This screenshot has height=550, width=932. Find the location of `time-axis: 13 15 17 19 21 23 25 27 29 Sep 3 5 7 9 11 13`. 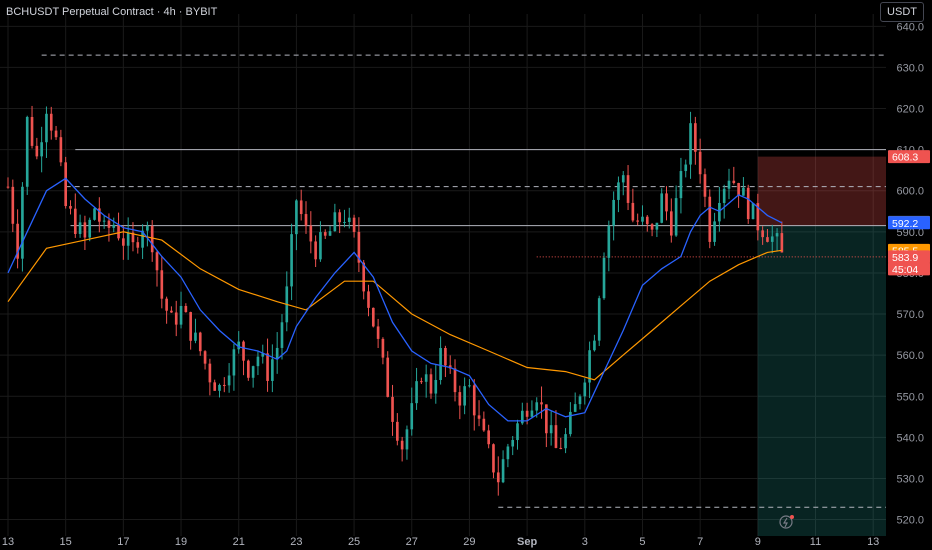

time-axis: 13 15 17 19 21 23 25 27 29 Sep 3 5 7 9 11 13 is located at coordinates (440, 542).